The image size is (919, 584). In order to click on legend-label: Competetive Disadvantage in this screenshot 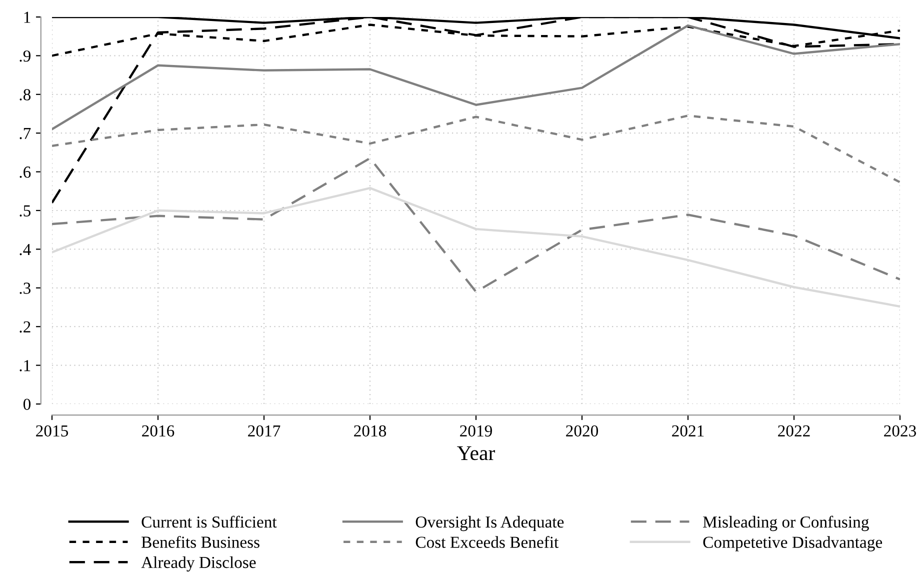, I will do `click(792, 544)`.